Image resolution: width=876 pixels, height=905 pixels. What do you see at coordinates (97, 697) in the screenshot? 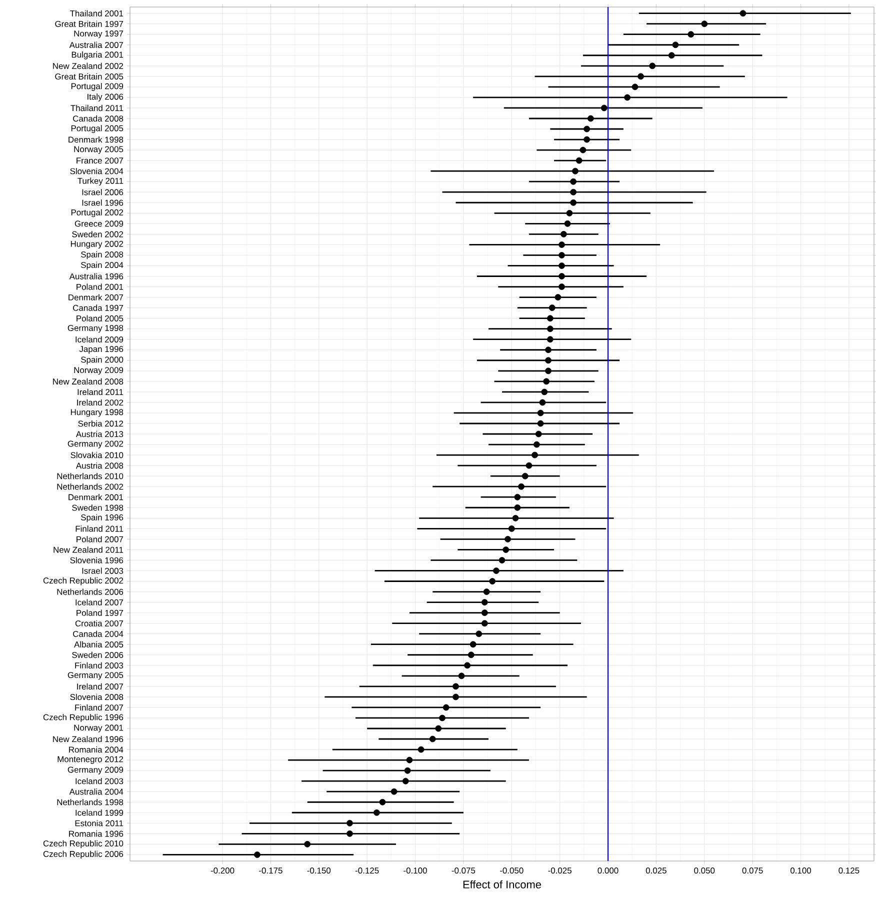
I see `y-tick-label: Slovenia 2008` at bounding box center [97, 697].